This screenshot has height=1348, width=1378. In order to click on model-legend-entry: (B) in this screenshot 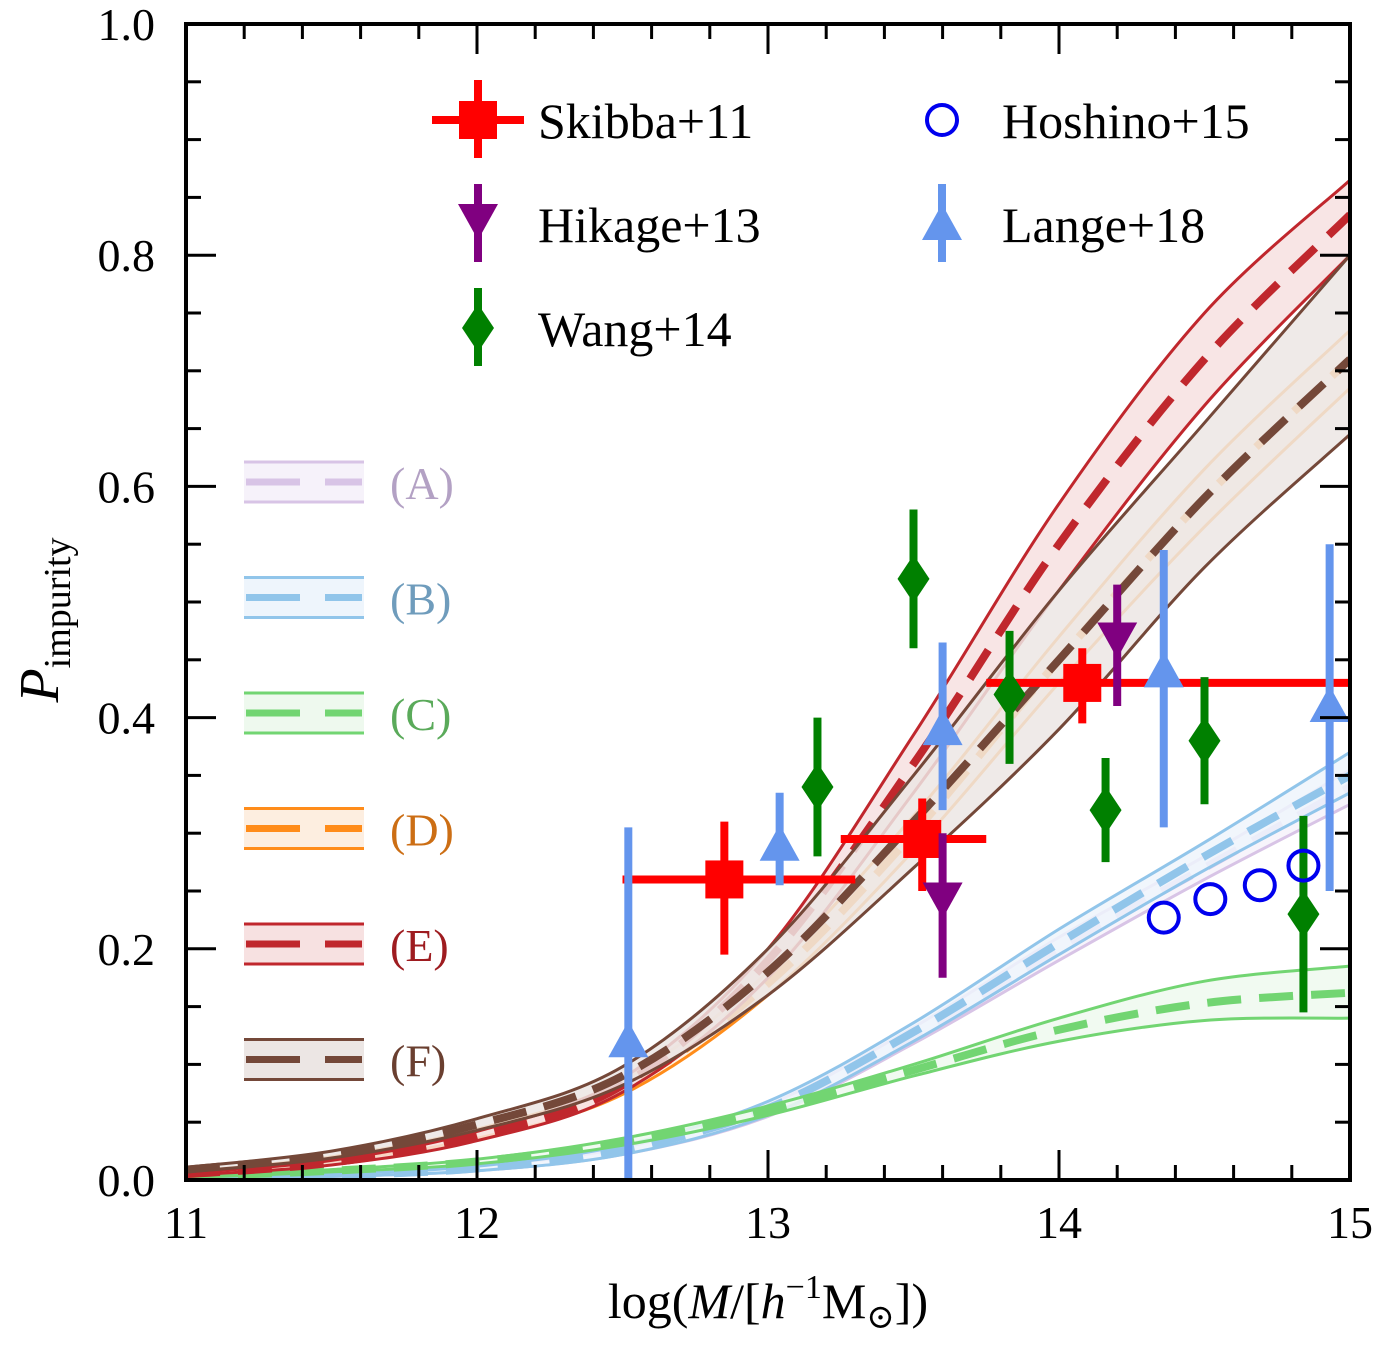, I will do `click(347, 599)`.